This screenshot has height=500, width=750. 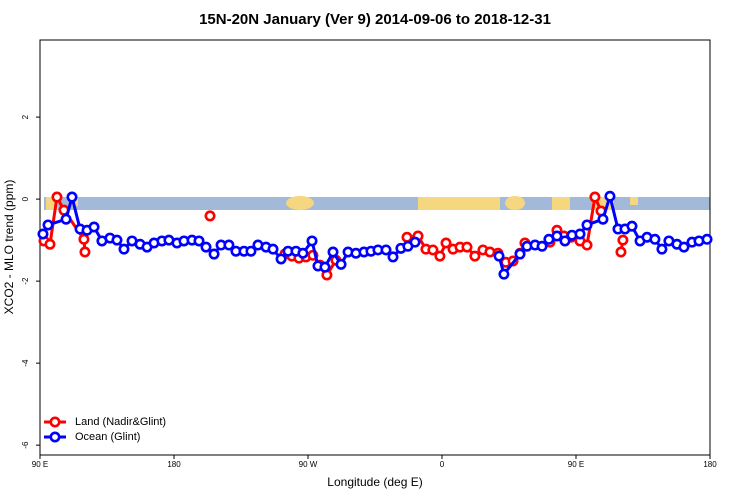 What do you see at coordinates (25, 445) in the screenshot?
I see `y-tick-label: -6` at bounding box center [25, 445].